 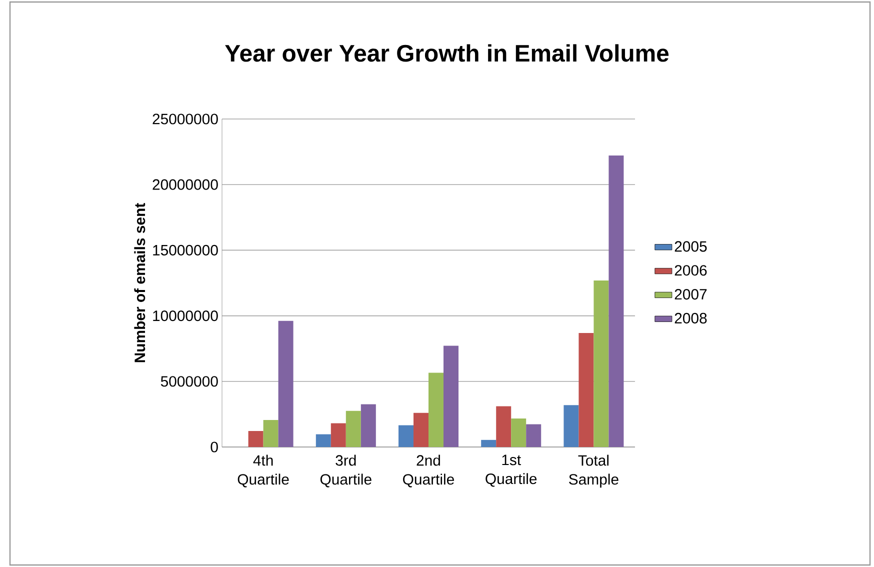 What do you see at coordinates (447, 53) in the screenshot?
I see `chart-title: Year over Year Growth in Email Volume` at bounding box center [447, 53].